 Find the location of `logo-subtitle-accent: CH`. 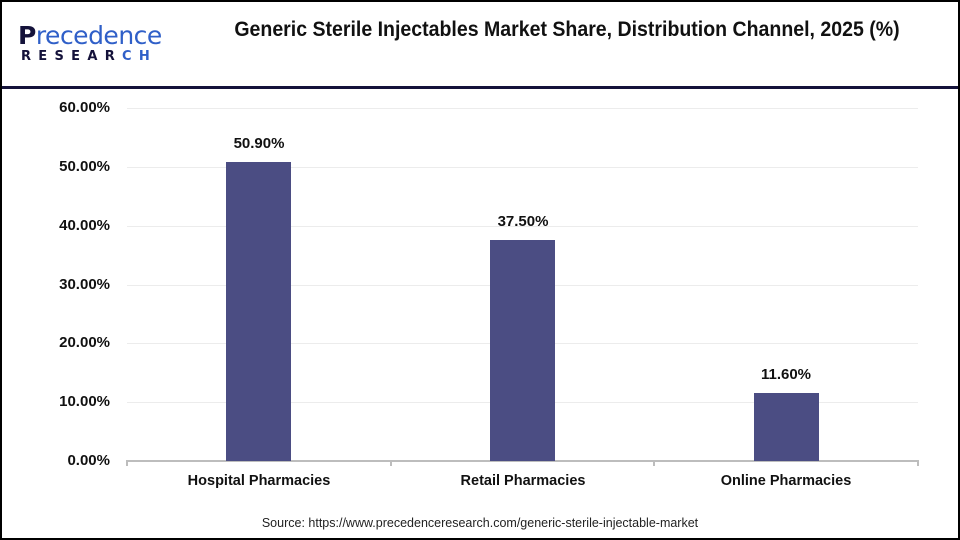

logo-subtitle-accent: CH is located at coordinates (140, 56).